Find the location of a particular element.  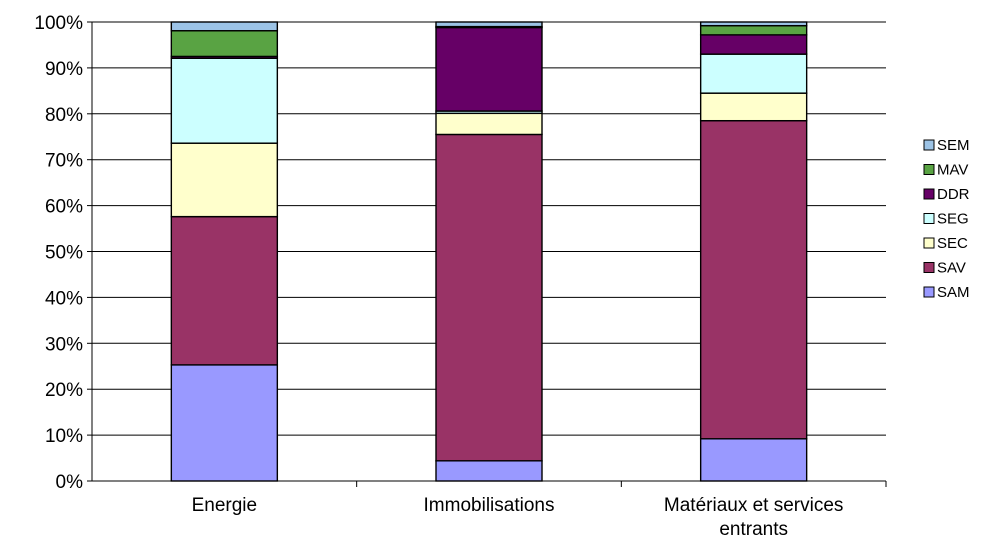

y-tick-label: 0% is located at coordinates (70, 482).